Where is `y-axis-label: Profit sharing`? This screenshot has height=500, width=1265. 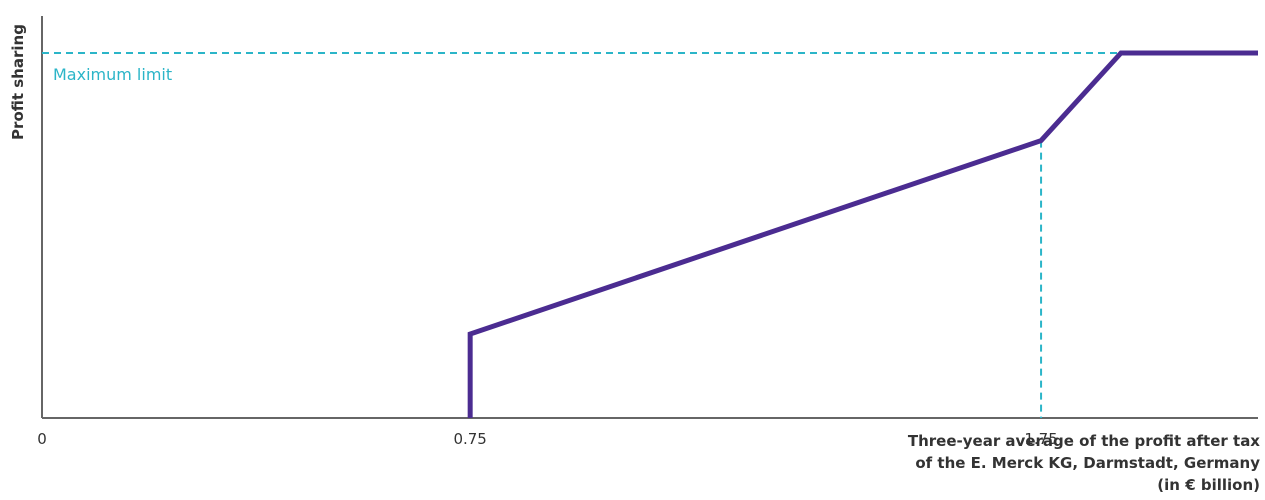
y-axis-label: Profit sharing is located at coordinates (18, 82).